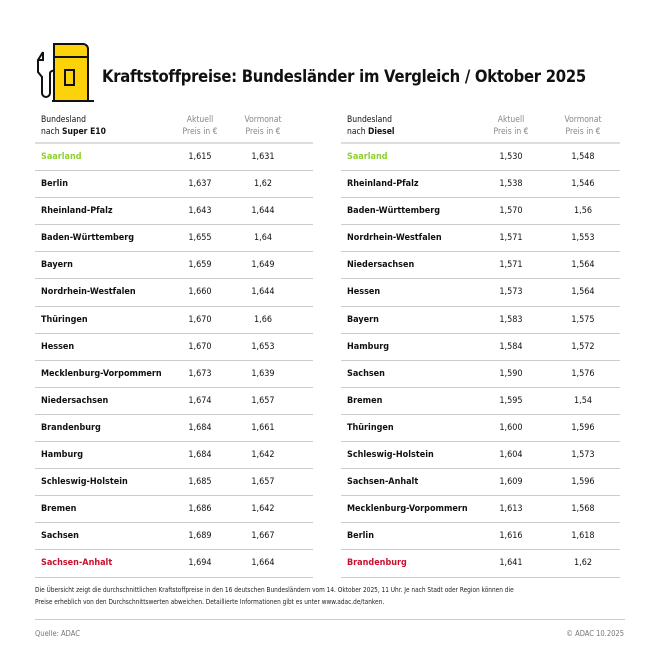  I want to click on fuel-type: Super E10, so click(84, 132).